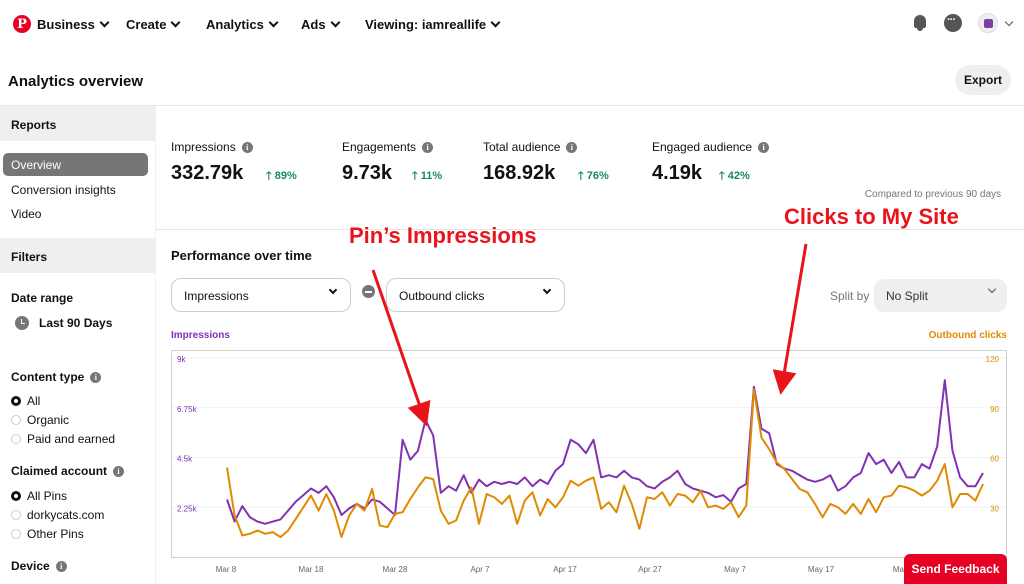 This screenshot has width=1024, height=584. What do you see at coordinates (597, 176) in the screenshot?
I see `metric-delta-value: 76%` at bounding box center [597, 176].